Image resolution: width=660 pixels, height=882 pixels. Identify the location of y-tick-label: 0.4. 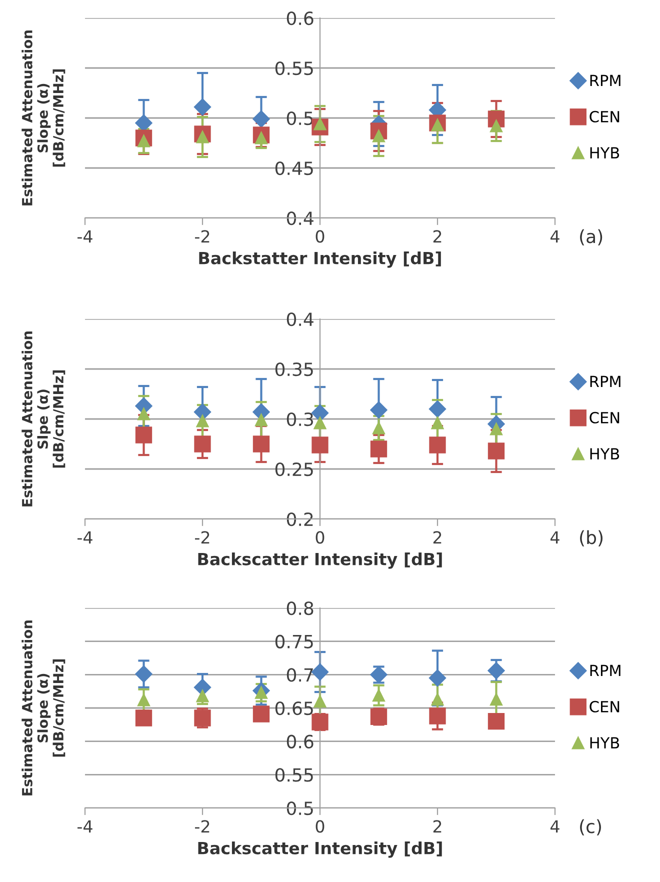
(300, 319).